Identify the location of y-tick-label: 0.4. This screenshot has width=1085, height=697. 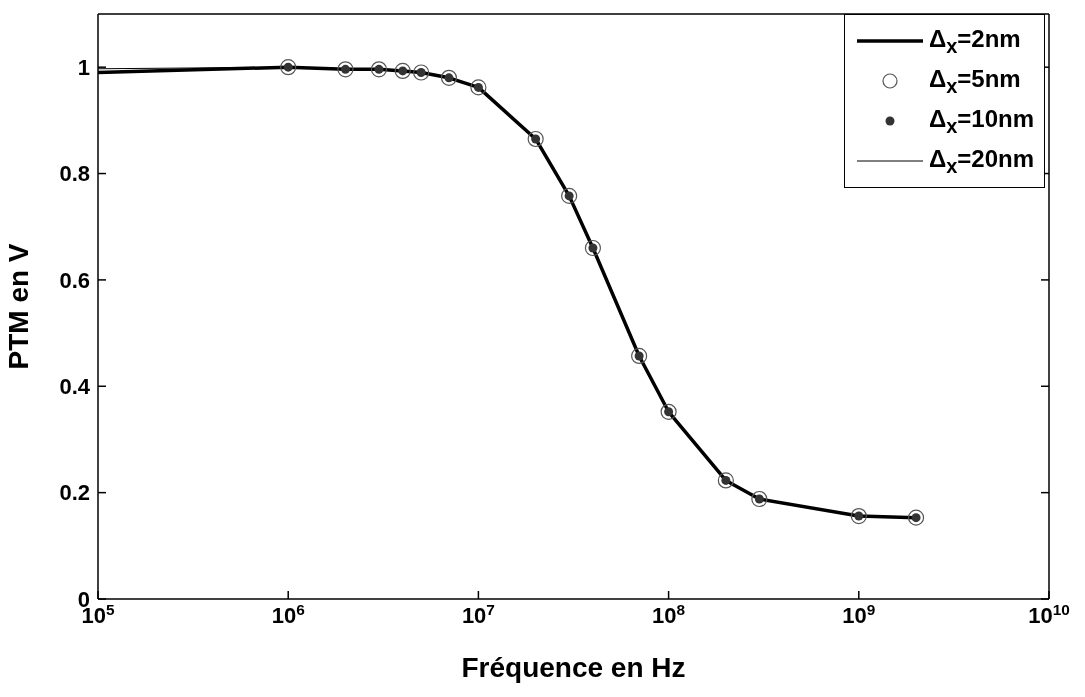
(75, 387).